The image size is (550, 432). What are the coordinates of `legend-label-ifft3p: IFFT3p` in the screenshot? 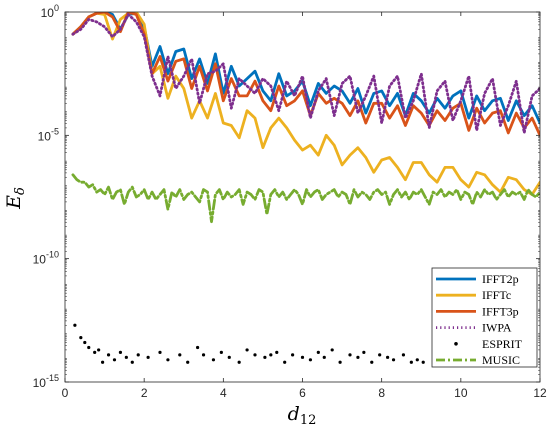 It's located at (500, 311).